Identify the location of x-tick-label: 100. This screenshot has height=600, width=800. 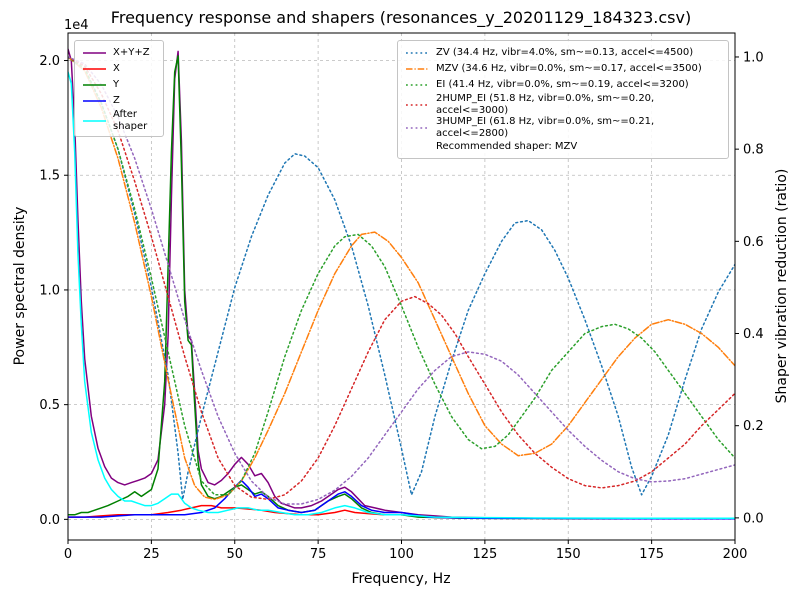
(401, 554).